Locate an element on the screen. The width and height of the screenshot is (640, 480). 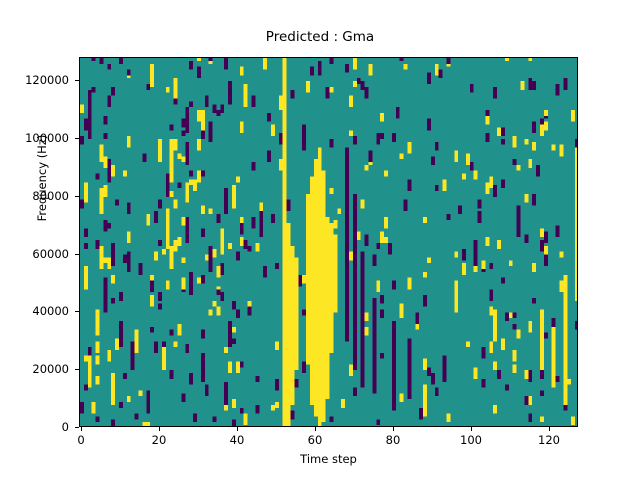
ytick-label-0: 0 is located at coordinates (65, 427).